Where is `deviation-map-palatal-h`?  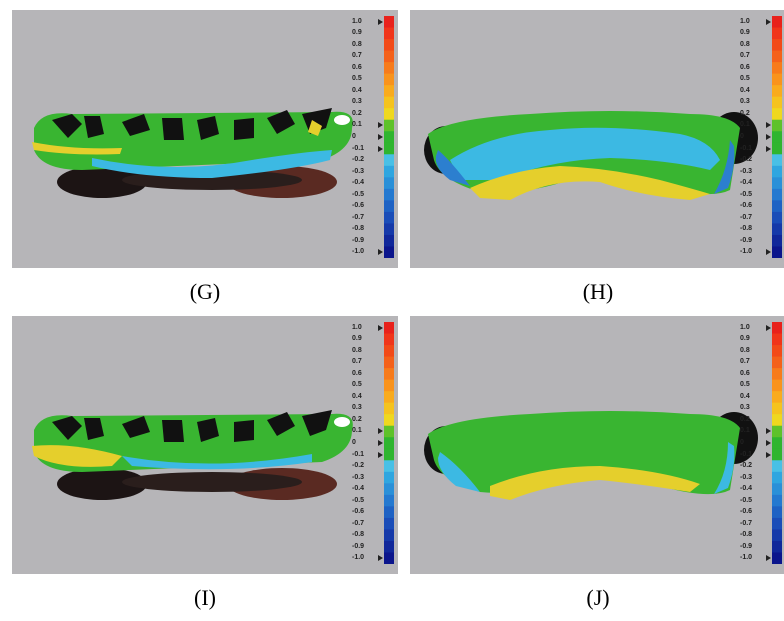 deviation-map-palatal-h is located at coordinates (591, 155).